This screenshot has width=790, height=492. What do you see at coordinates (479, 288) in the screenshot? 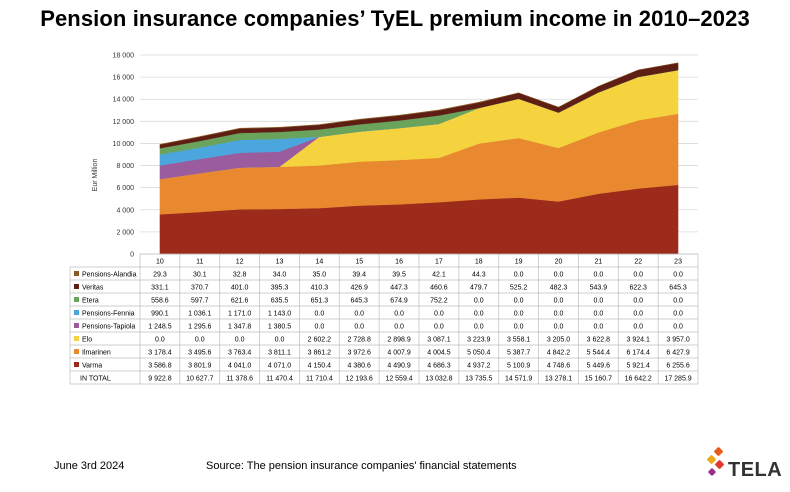
I see `table-cell: 479.7` at bounding box center [479, 288].